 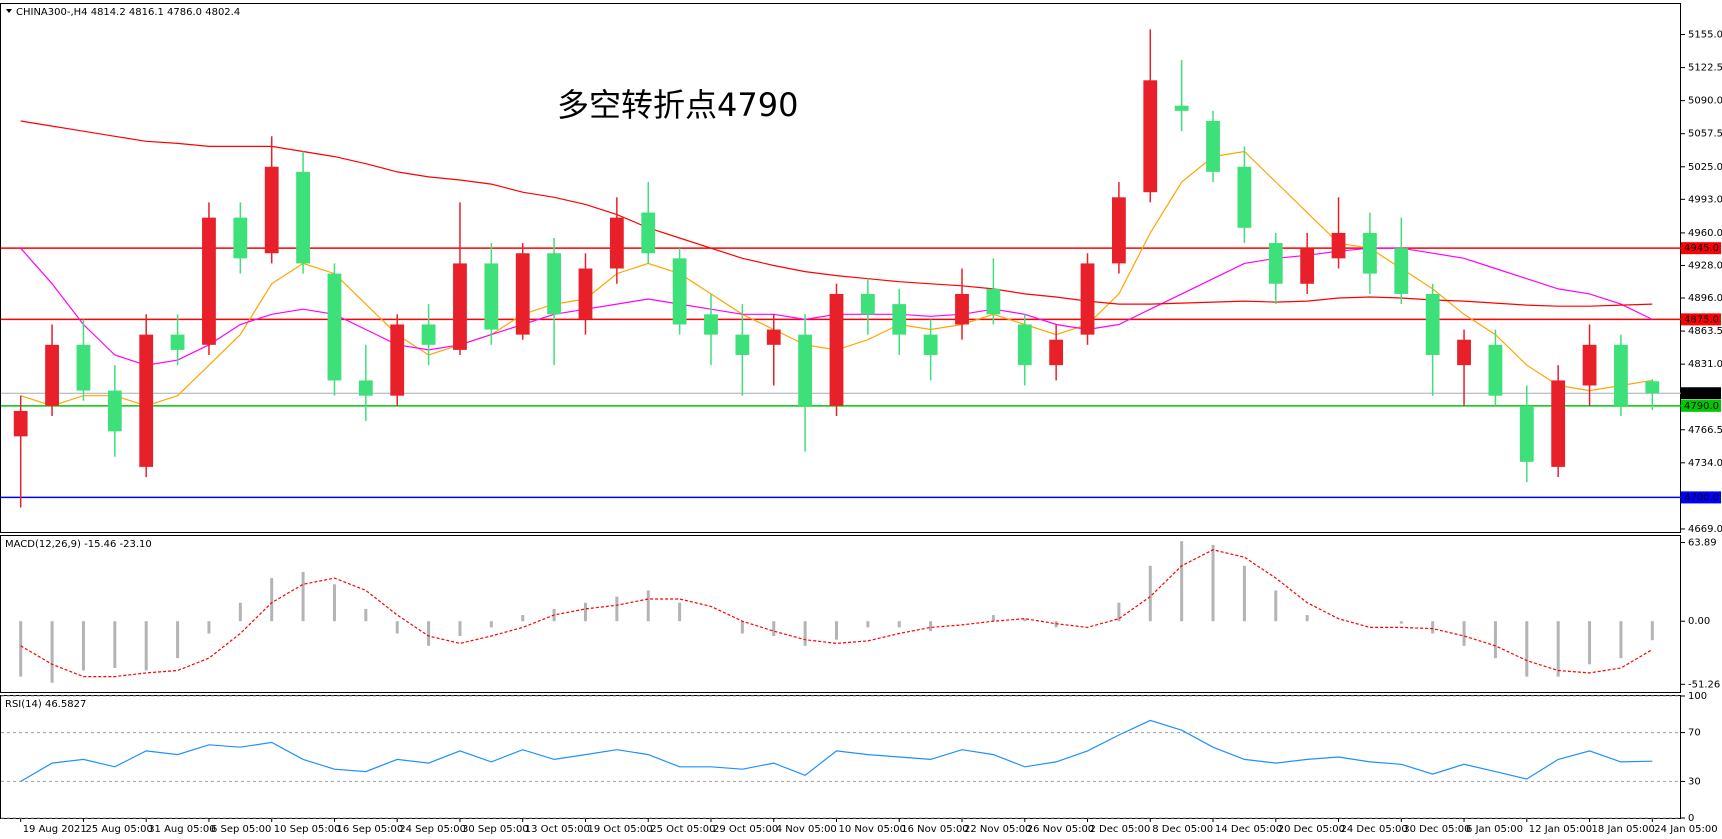 I want to click on y-tick-label: 4766.5, so click(x=1705, y=430).